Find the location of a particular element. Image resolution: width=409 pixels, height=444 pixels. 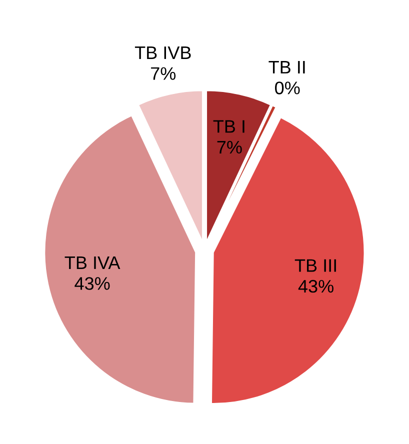

slice-label: TB II is located at coordinates (286, 67).